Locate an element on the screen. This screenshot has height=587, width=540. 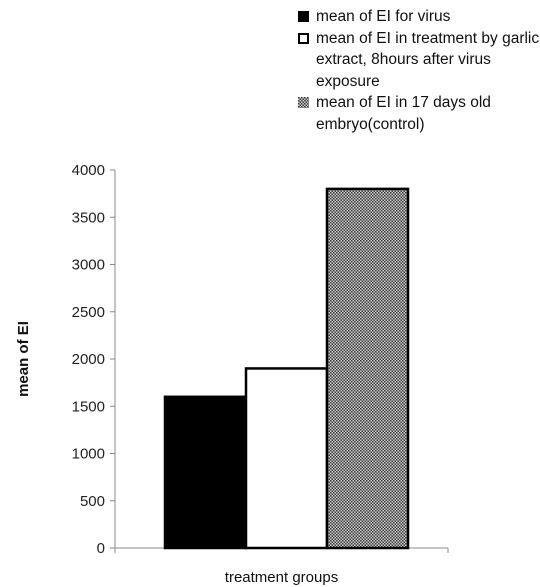
y-tick-label: 500 is located at coordinates (92, 501).